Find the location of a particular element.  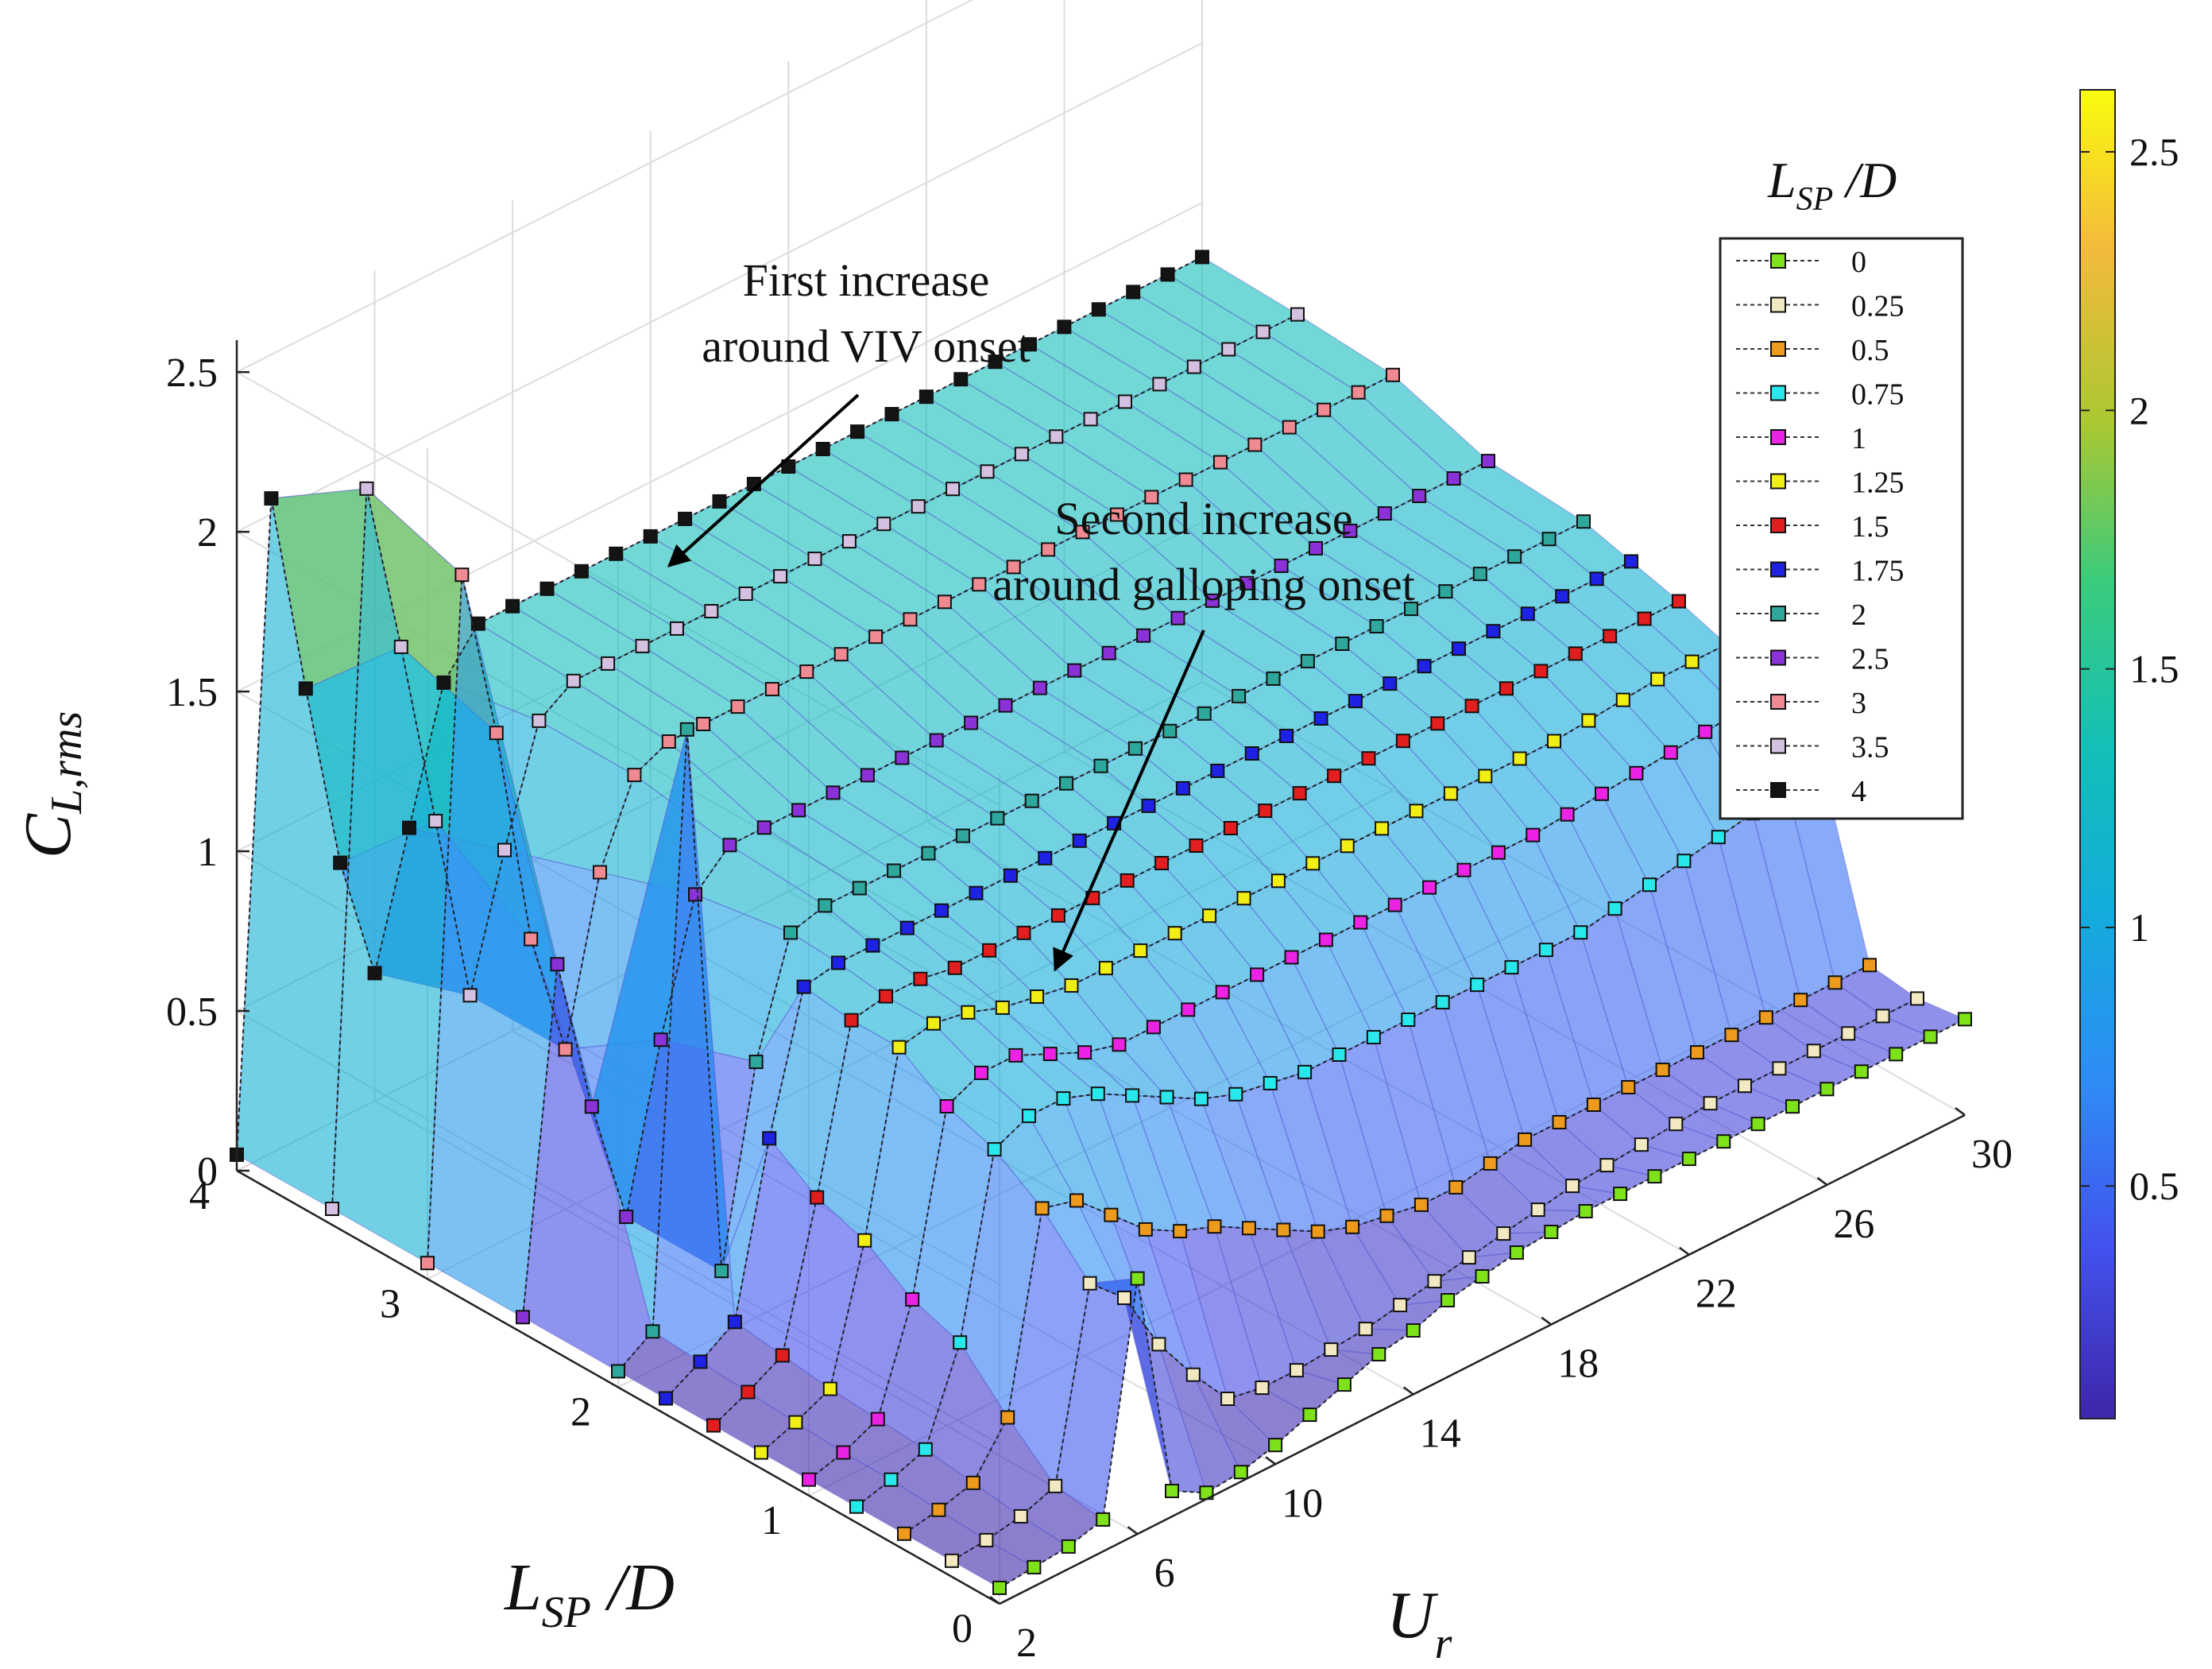

annotation-second-arrow is located at coordinates (1129, 800).